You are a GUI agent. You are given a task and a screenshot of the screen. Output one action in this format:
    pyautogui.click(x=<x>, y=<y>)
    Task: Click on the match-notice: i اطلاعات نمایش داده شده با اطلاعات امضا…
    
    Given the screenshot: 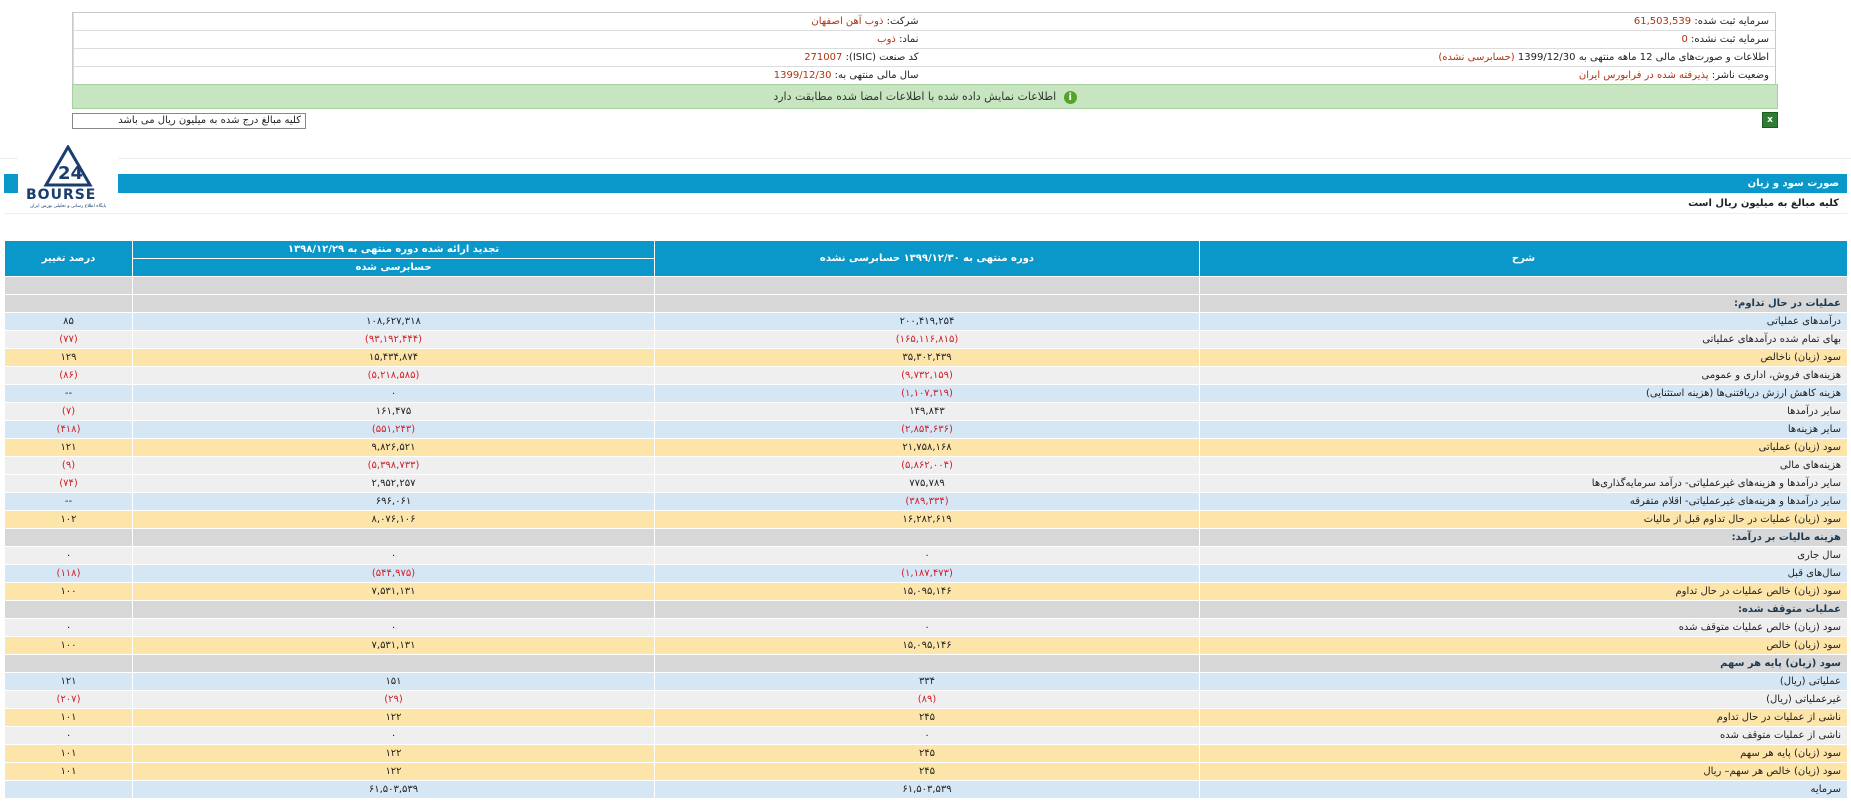 What is the action you would take?
    pyautogui.click(x=925, y=96)
    